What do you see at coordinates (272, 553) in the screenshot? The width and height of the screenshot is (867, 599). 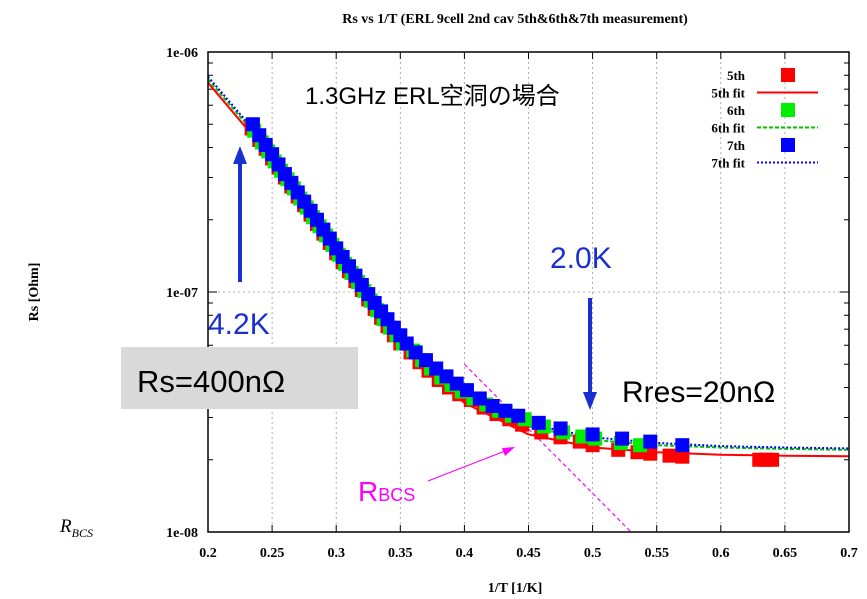 I see `x-tick-label: 0.25` at bounding box center [272, 553].